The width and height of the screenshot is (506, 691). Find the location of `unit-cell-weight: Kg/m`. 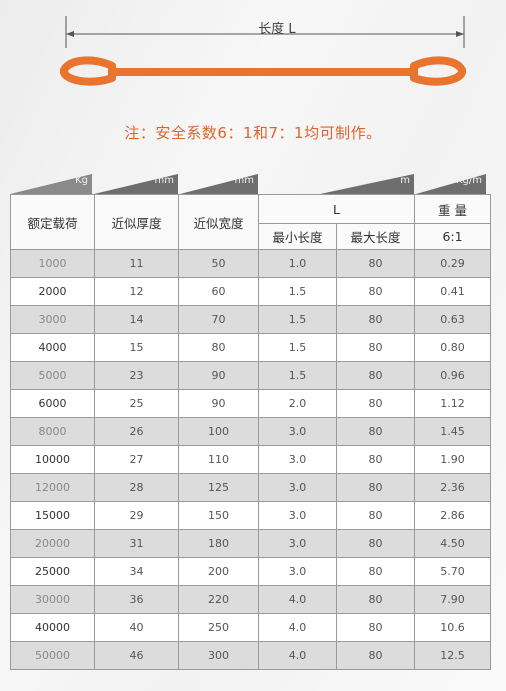

unit-cell-weight: Kg/m is located at coordinates (451, 182).